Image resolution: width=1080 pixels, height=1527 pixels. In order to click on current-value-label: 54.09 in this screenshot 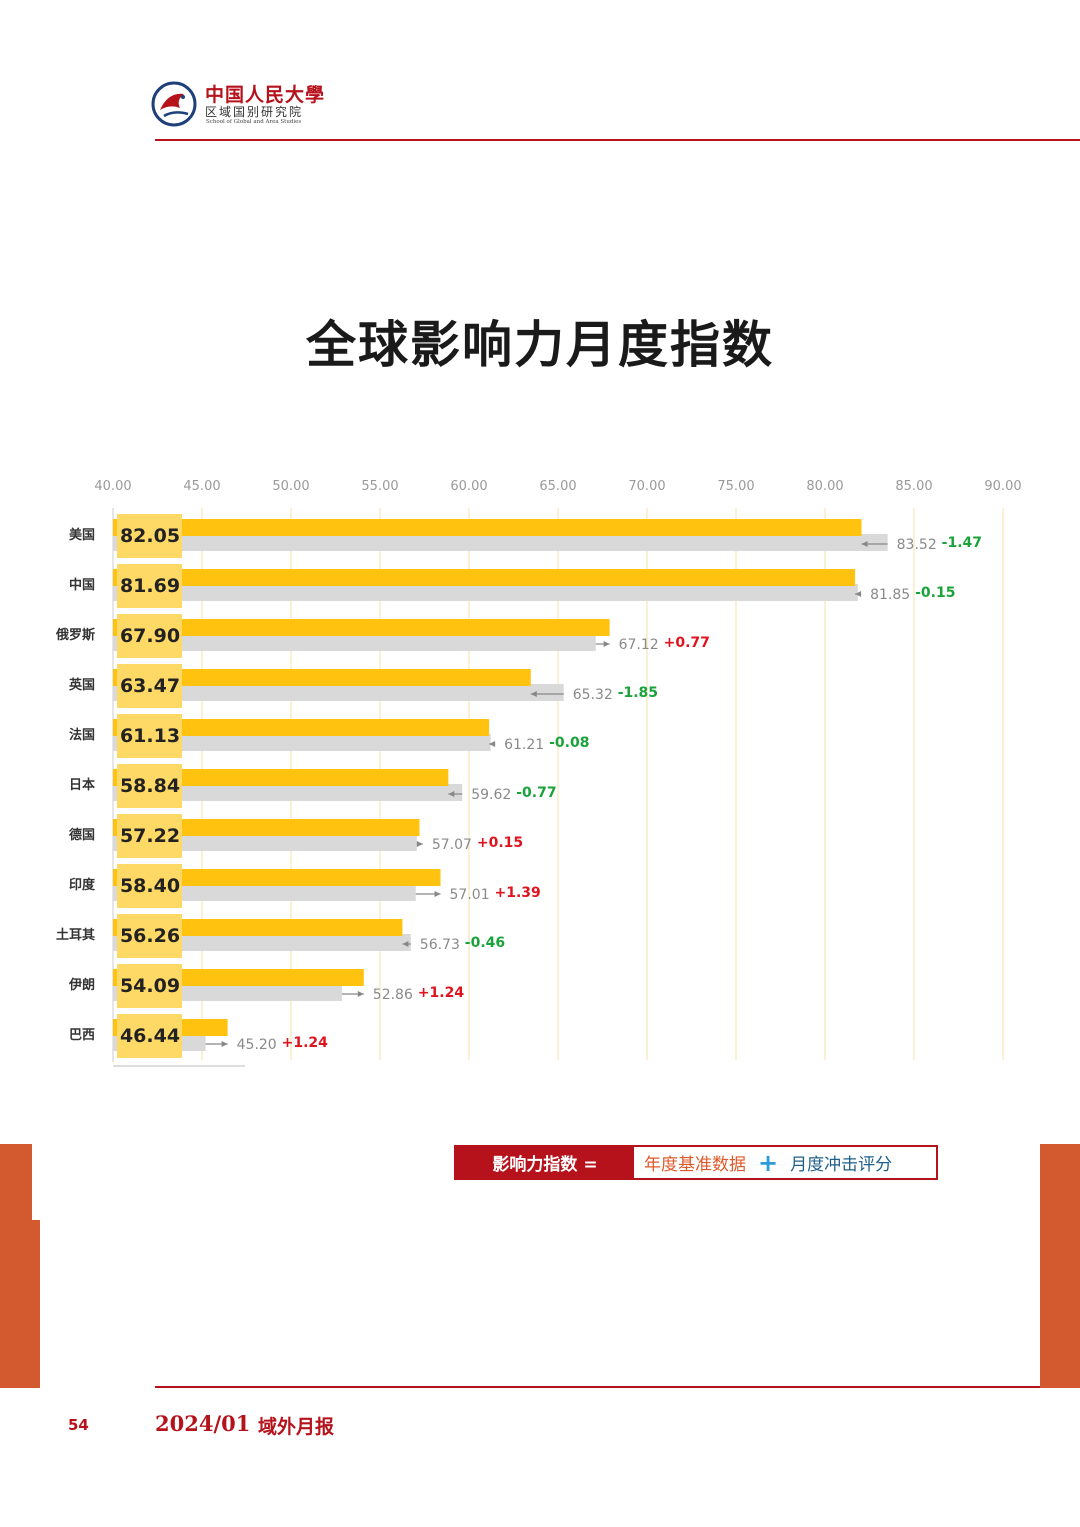, I will do `click(150, 986)`.